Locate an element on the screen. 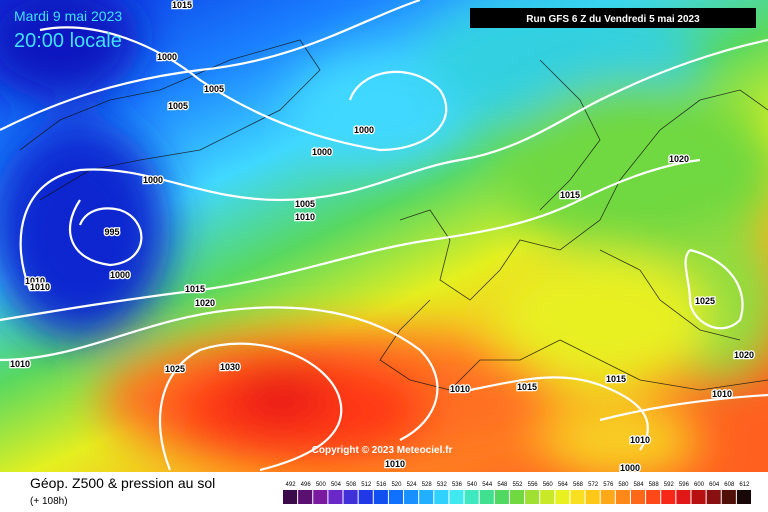  colorbar-label: 540 is located at coordinates (472, 485).